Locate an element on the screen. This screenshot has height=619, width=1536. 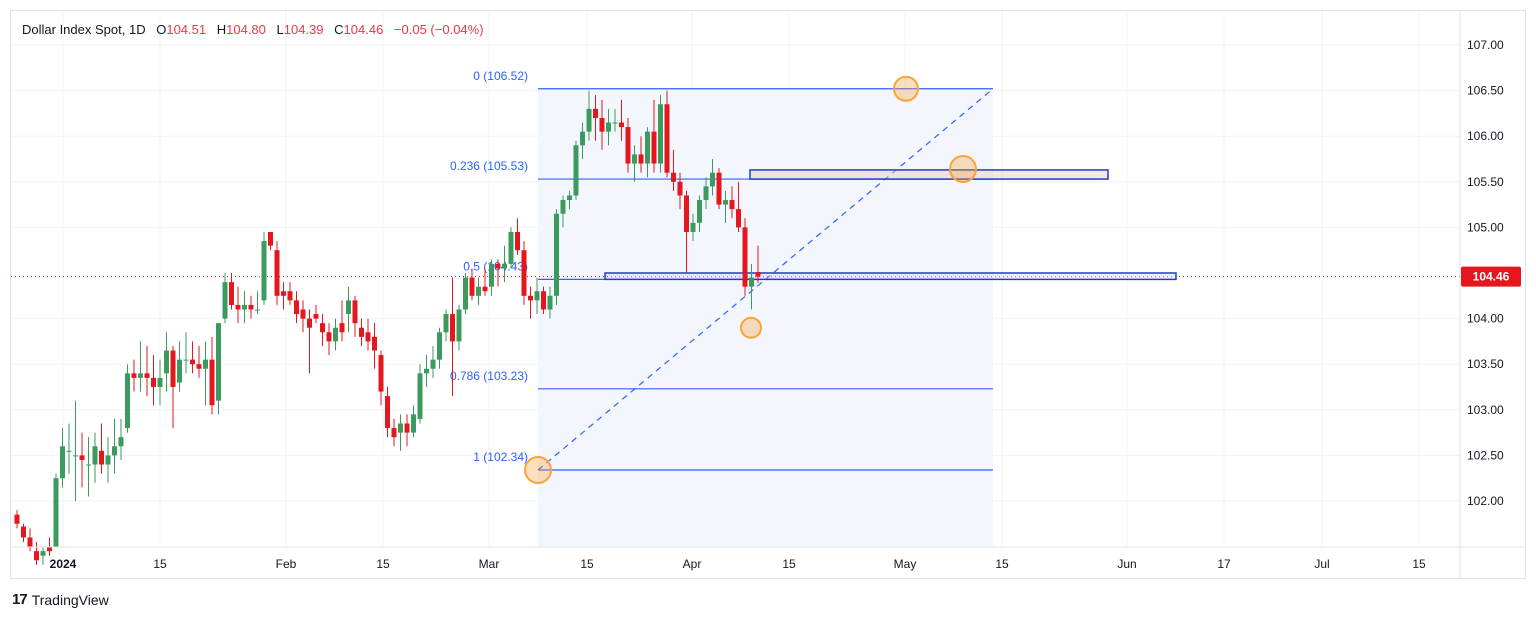
fib-level-label: 1 (102.34) is located at coordinates (500, 457).